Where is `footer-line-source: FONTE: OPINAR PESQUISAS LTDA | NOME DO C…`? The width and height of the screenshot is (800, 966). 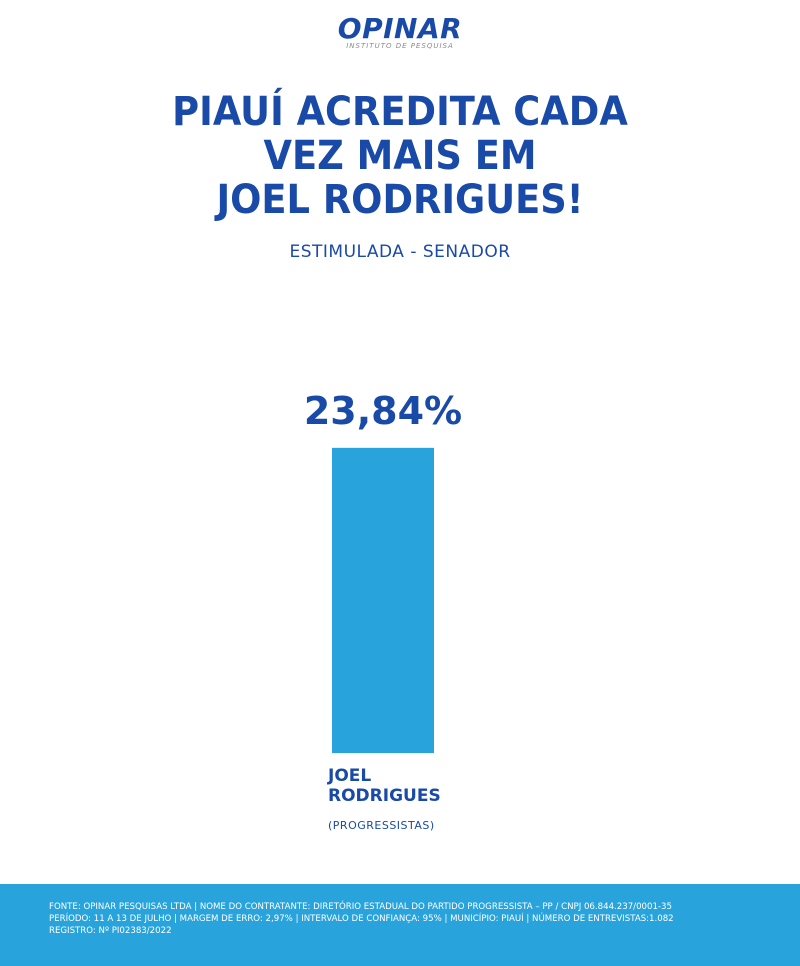 footer-line-source: FONTE: OPINAR PESQUISAS LTDA | NOME DO C… is located at coordinates (360, 907).